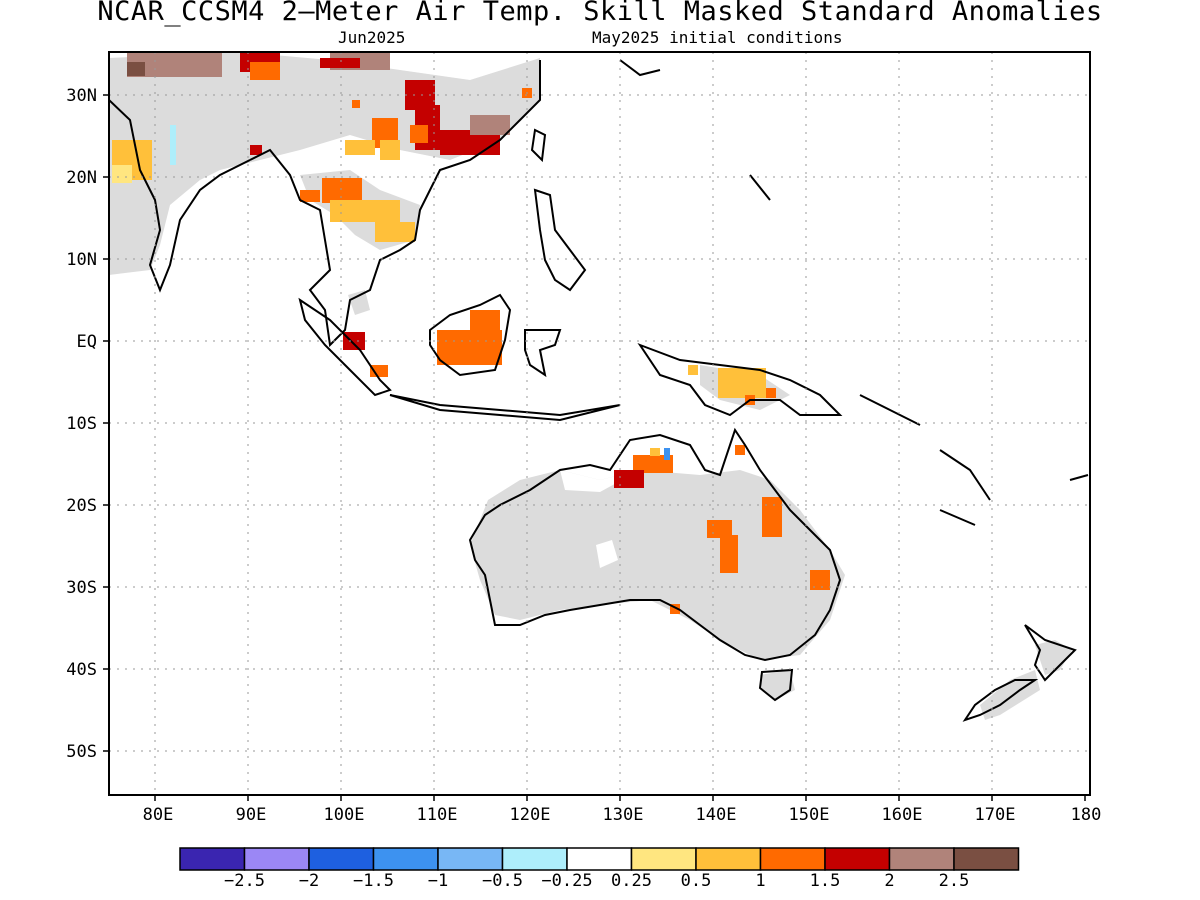 The width and height of the screenshot is (1200, 900). What do you see at coordinates (502, 881) in the screenshot?
I see `colorbar-label: −0.5` at bounding box center [502, 881].